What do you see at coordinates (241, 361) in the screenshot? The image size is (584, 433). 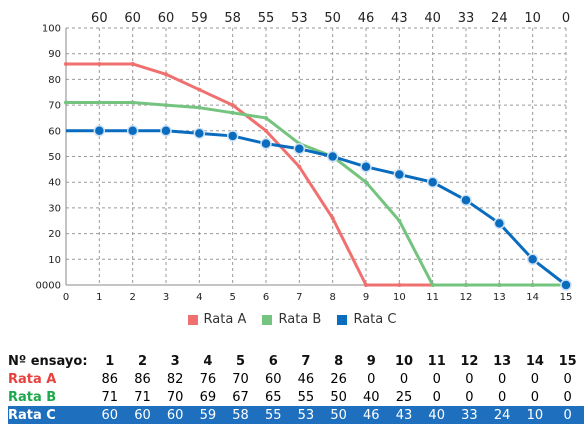 I see `trial-number: 5` at bounding box center [241, 361].